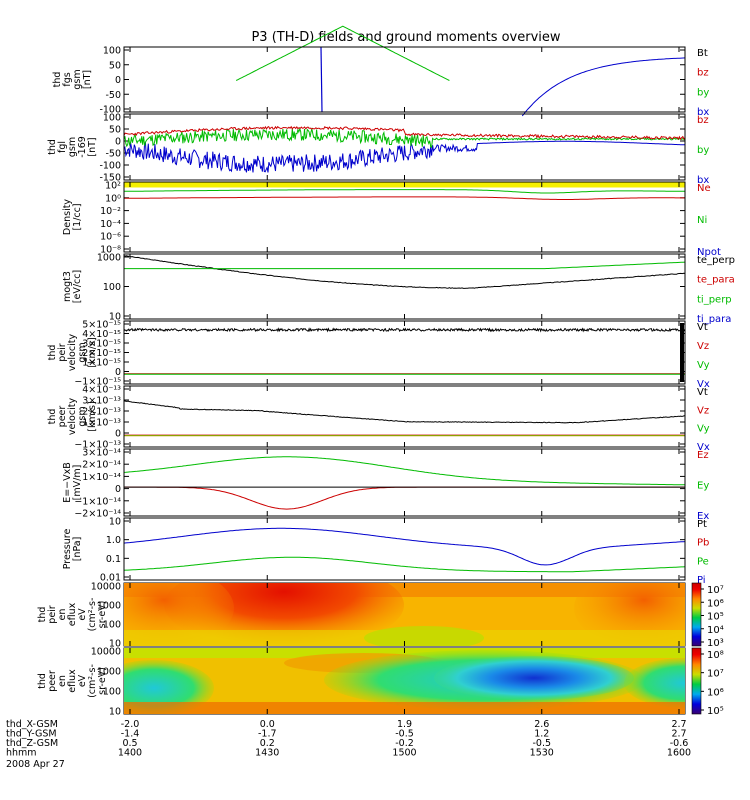  What do you see at coordinates (701, 580) in the screenshot?
I see `legend-pi: Pi` at bounding box center [701, 580].